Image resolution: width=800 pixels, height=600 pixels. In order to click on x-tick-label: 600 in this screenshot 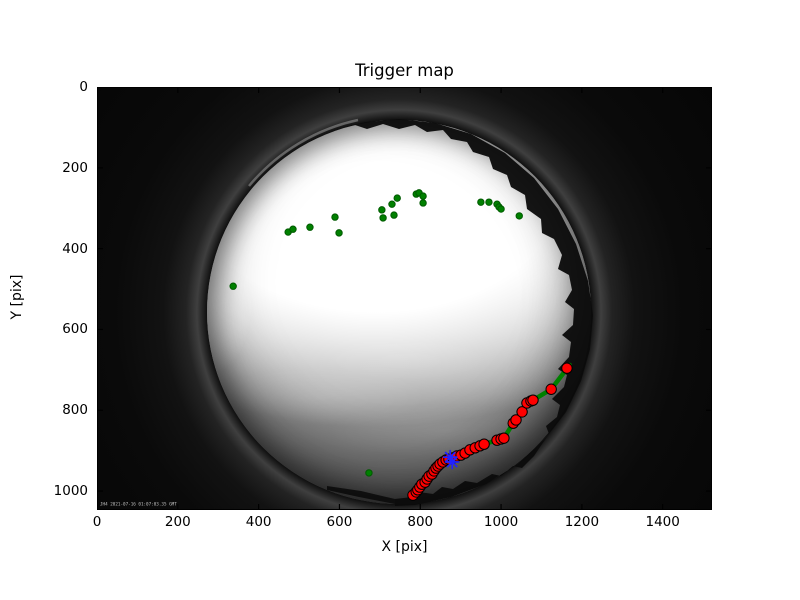, I will do `click(339, 522)`.